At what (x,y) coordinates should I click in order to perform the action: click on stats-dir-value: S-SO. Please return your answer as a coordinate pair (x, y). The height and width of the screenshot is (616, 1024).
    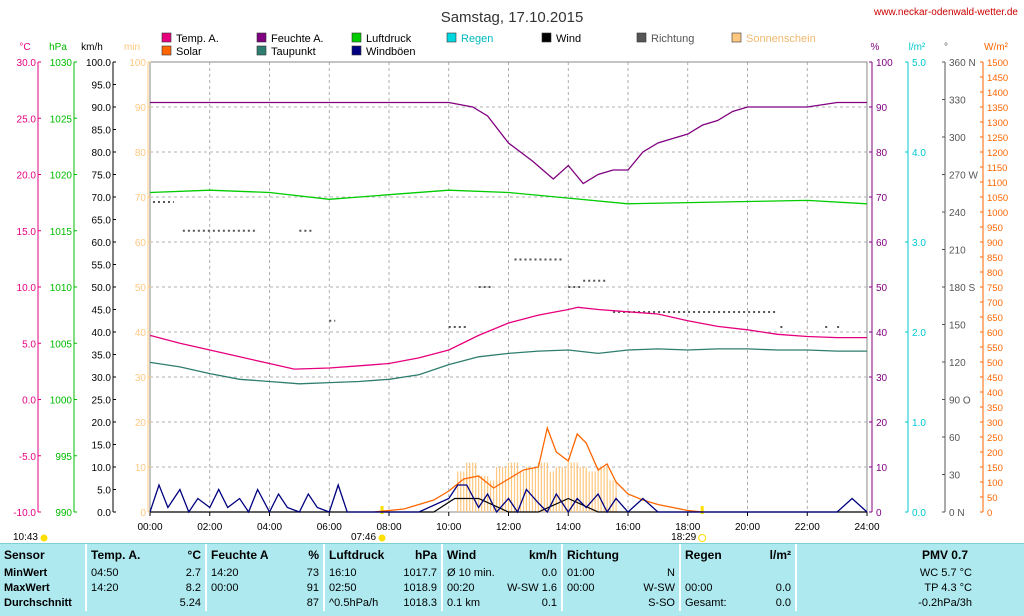
    Looking at the image, I should click on (661, 603).